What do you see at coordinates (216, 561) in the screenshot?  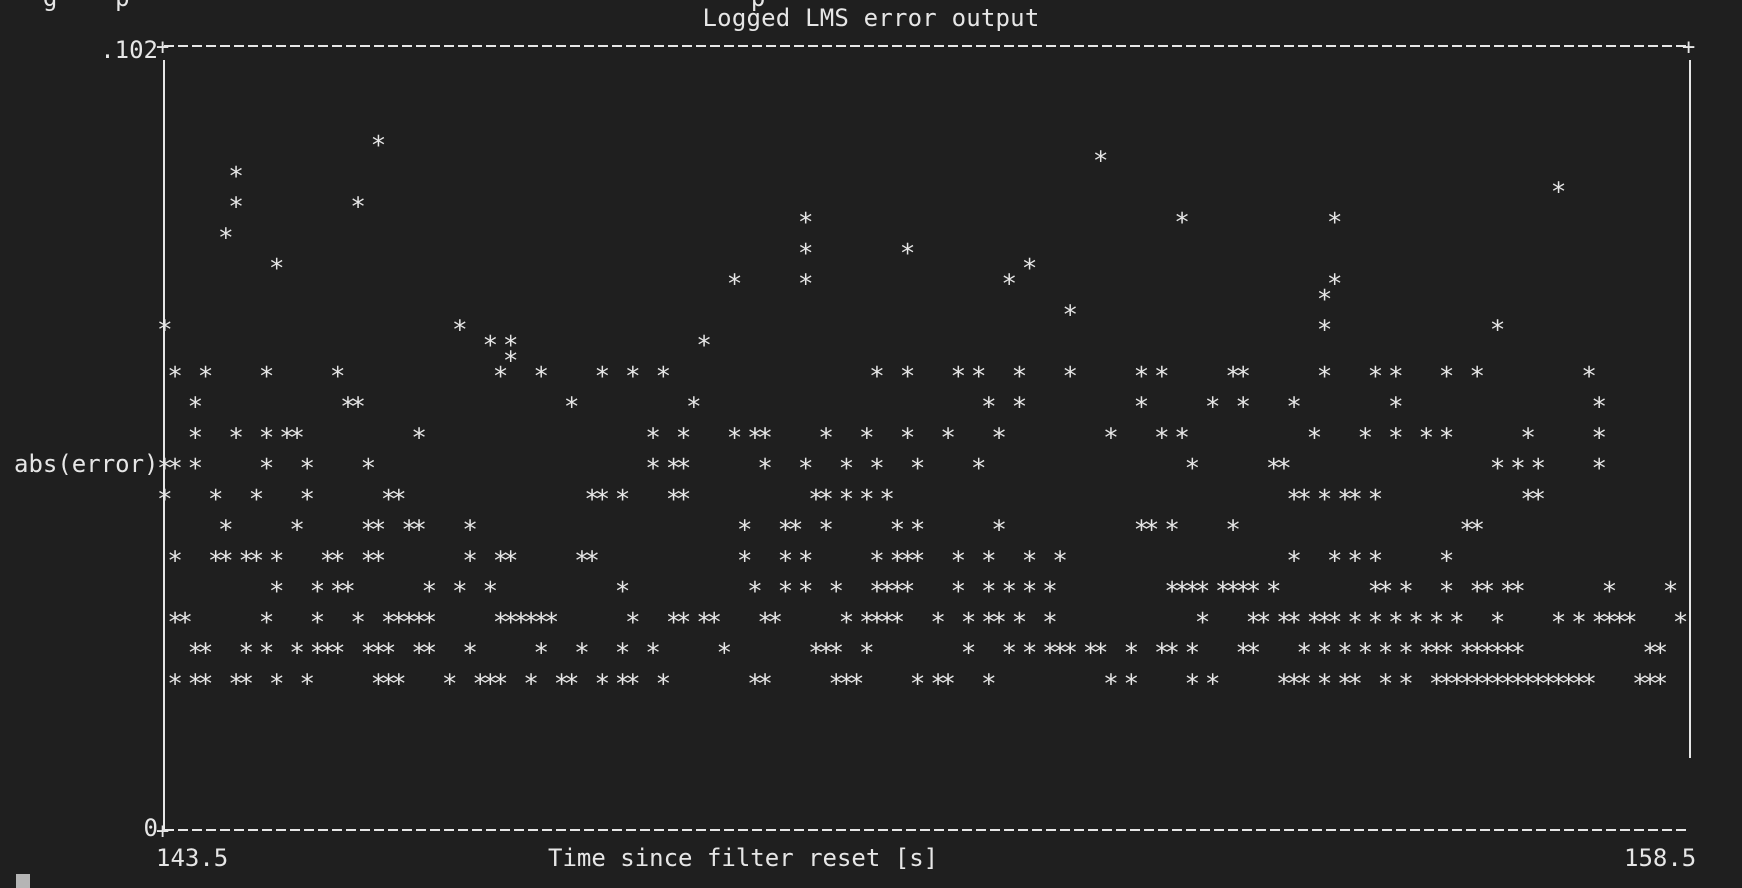 I see `data-point-159: *` at bounding box center [216, 561].